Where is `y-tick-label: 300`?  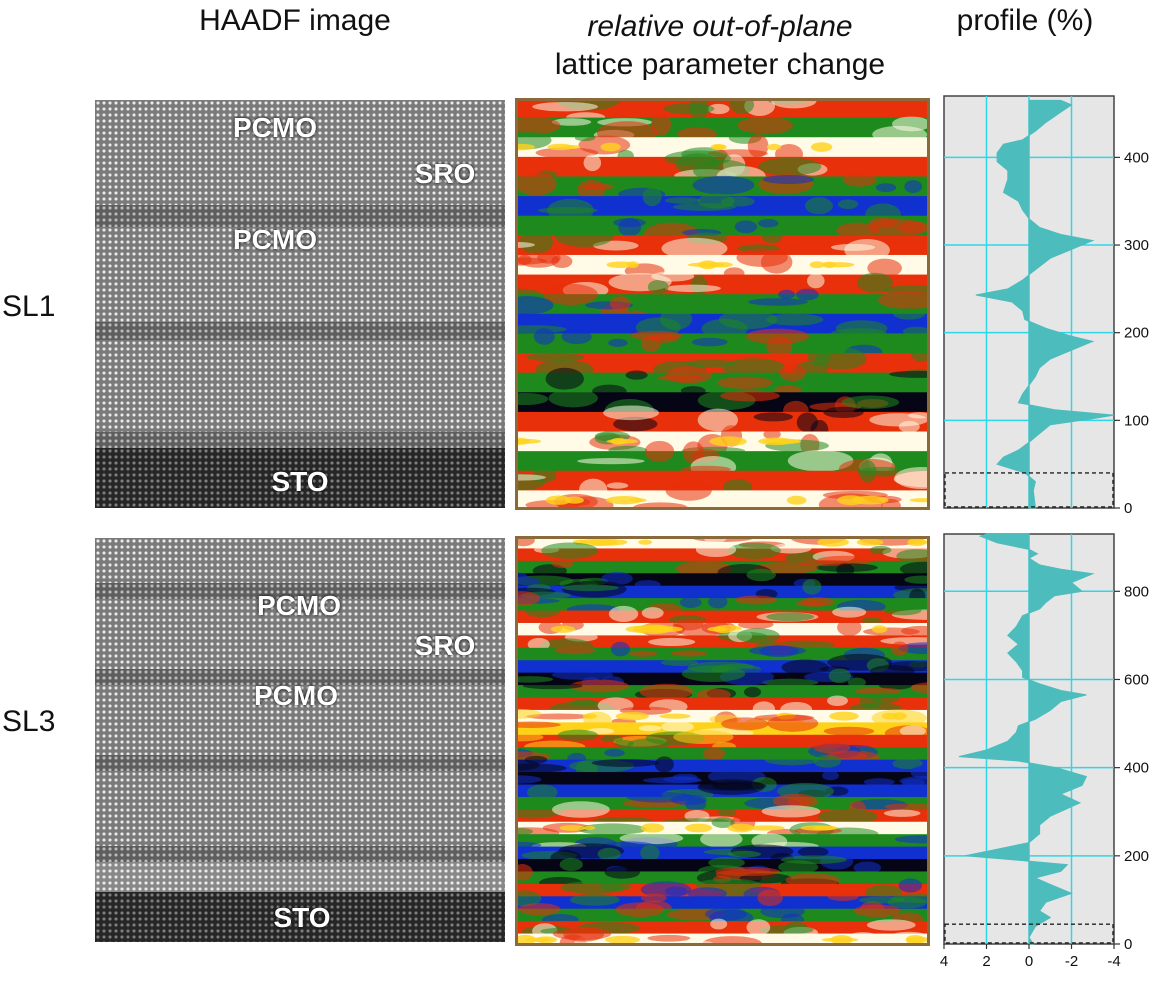
y-tick-label: 300 is located at coordinates (1136, 245).